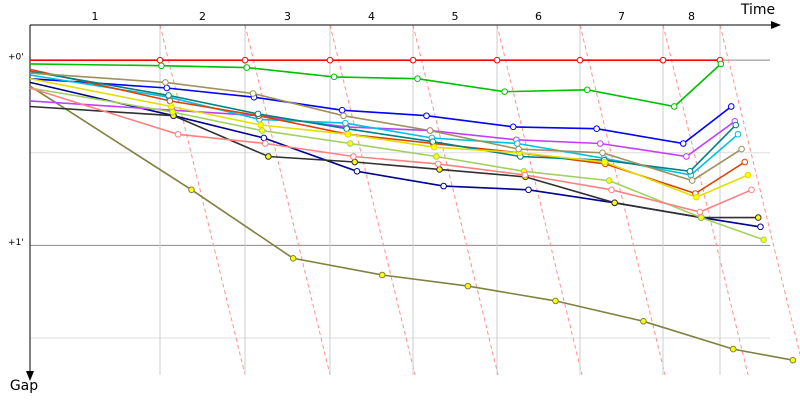 The width and height of the screenshot is (800, 400). Describe the element at coordinates (691, 16) in the screenshot. I see `x-tick-label: 8` at that location.